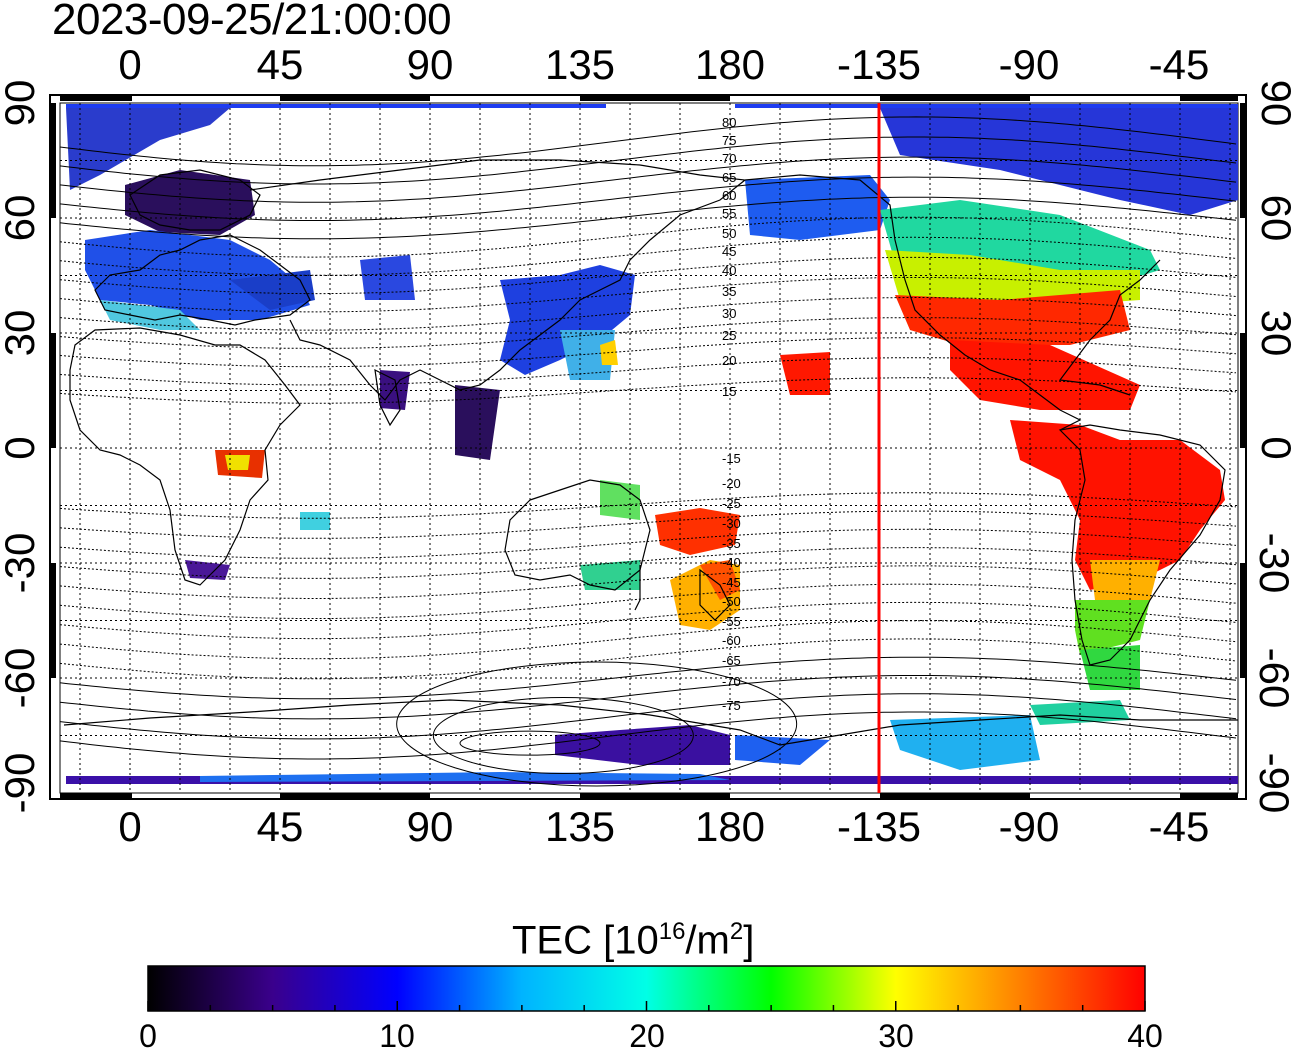  Describe the element at coordinates (567, 320) in the screenshot. I see `tec-patch-east-asia` at that location.